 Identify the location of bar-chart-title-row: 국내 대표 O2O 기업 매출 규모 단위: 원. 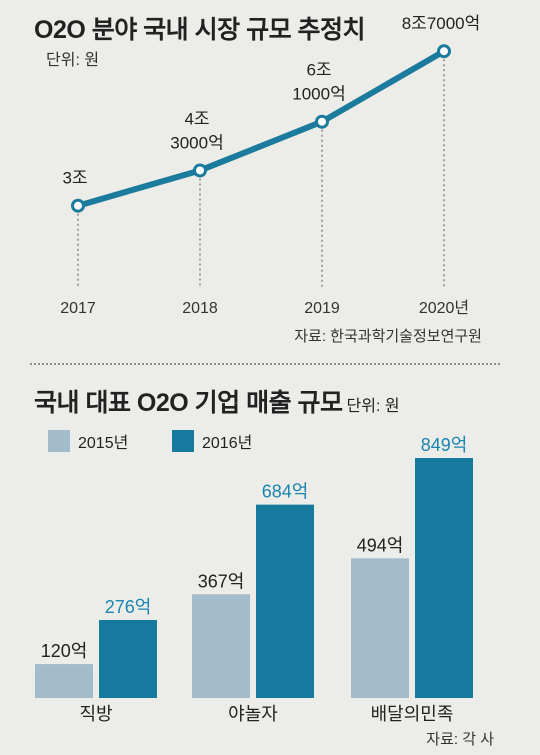
(217, 401).